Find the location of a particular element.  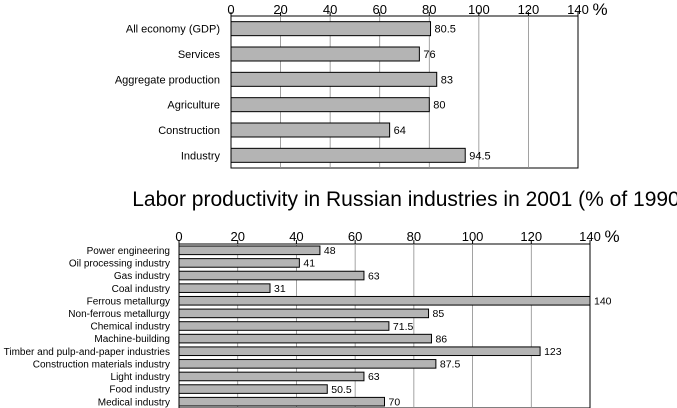

category-label: Medical industry is located at coordinates (134, 402).